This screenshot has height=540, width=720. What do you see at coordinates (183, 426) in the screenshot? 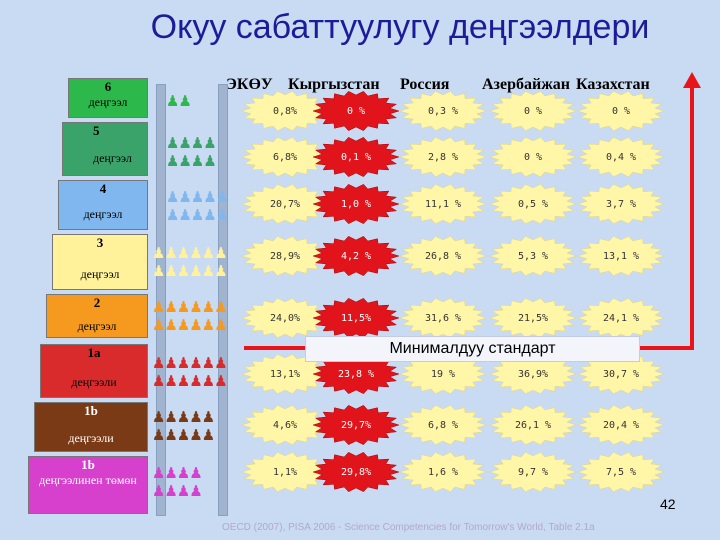
I see `people-icons-level-1b: ♟♟♟♟♟ ♟♟♟♟♟` at bounding box center [183, 426].